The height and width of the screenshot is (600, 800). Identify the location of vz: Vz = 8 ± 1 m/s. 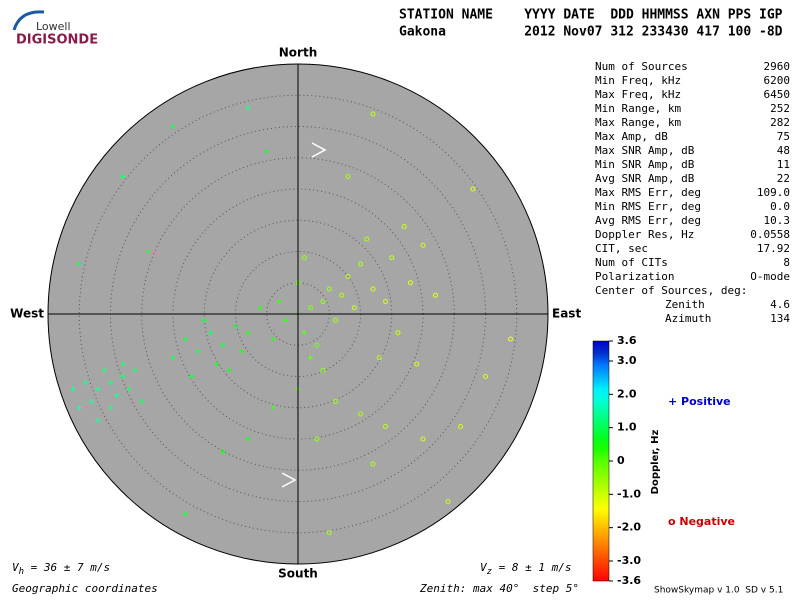
(526, 569).